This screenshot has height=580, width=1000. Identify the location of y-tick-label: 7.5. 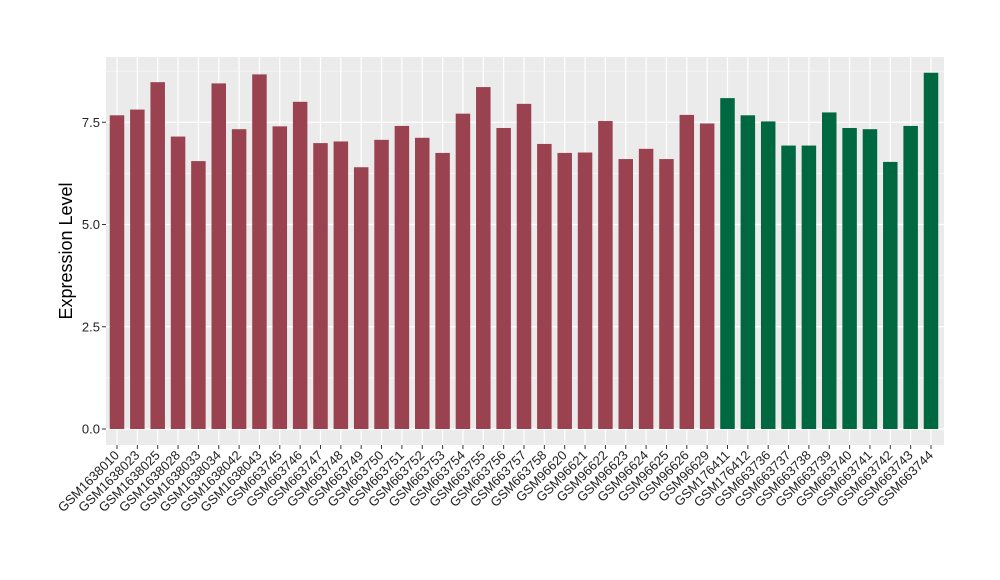
(91, 122).